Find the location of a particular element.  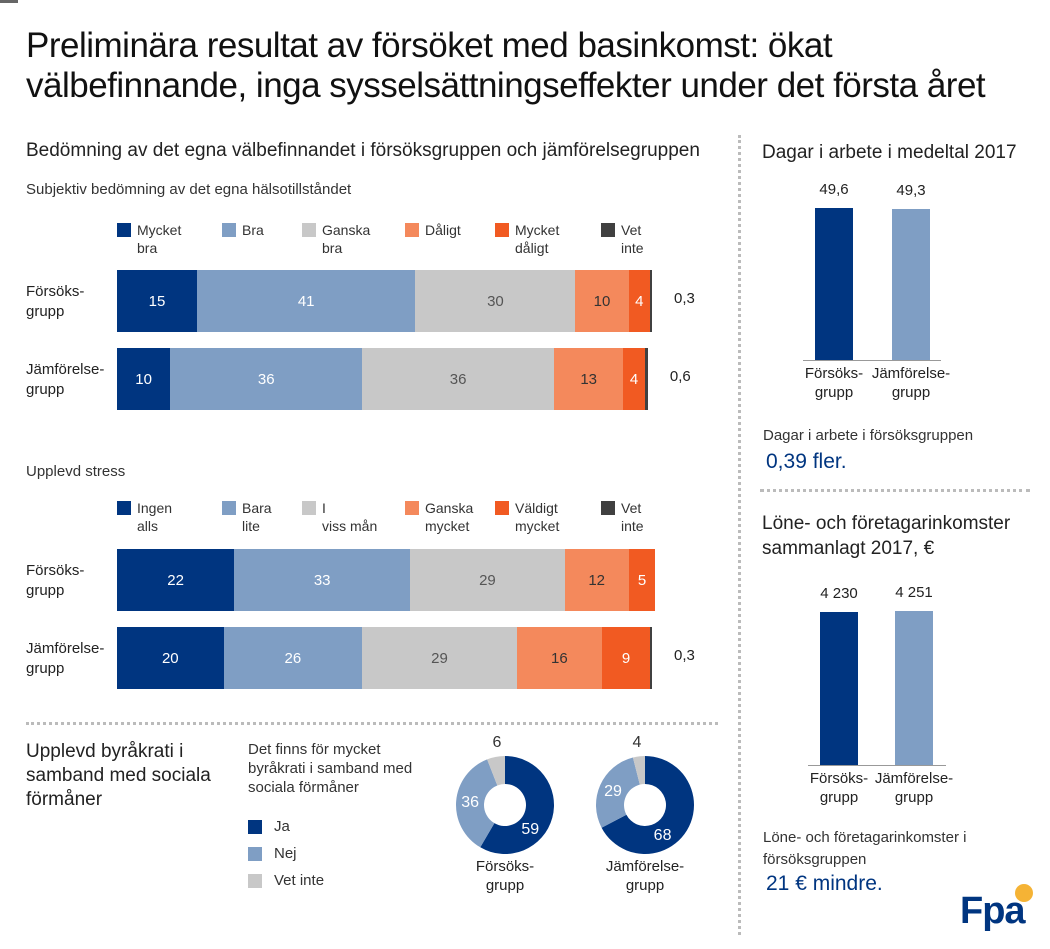

legend-label: Ganska bra is located at coordinates (346, 239).